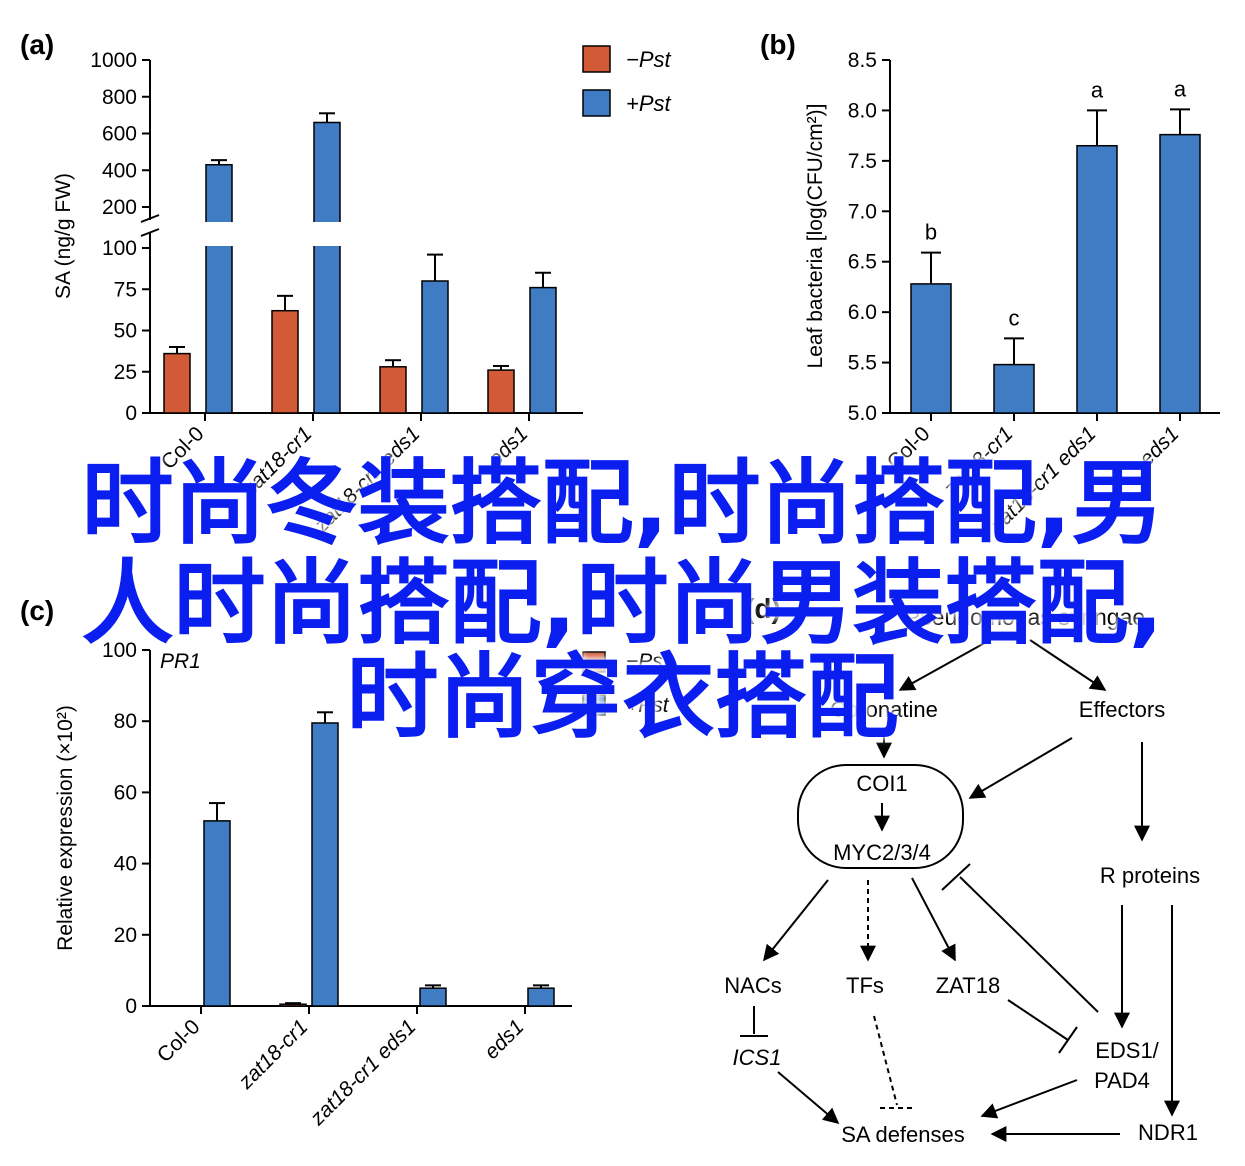 The height and width of the screenshot is (1166, 1245). I want to click on ytick-a-upper-label: 600, so click(119, 134).